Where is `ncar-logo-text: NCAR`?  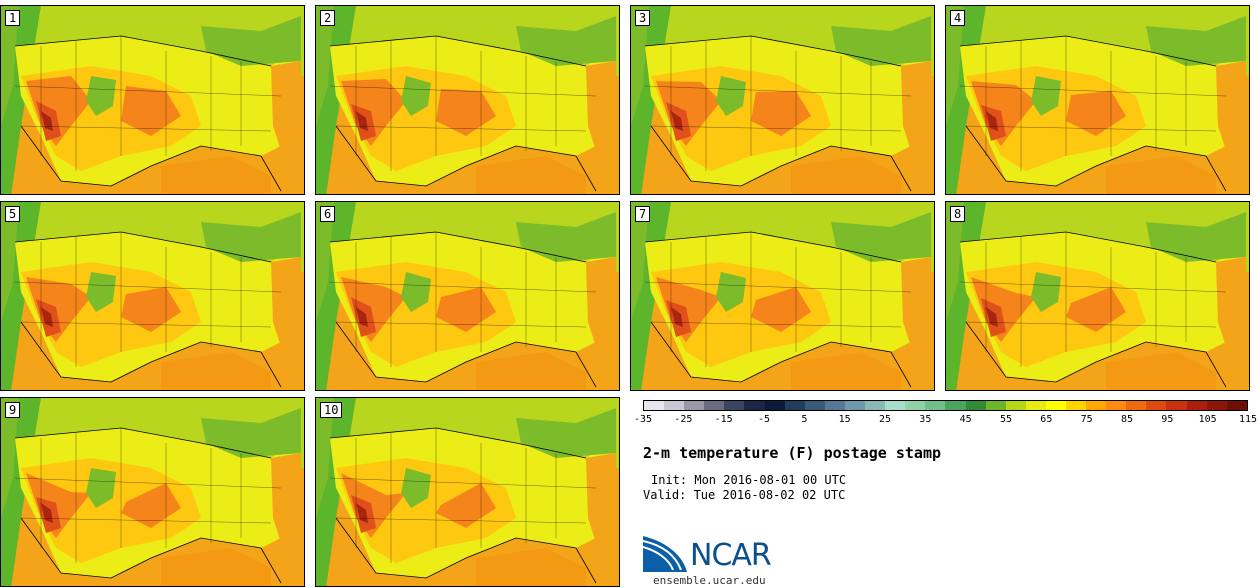
ncar-logo-text: NCAR is located at coordinates (731, 555).